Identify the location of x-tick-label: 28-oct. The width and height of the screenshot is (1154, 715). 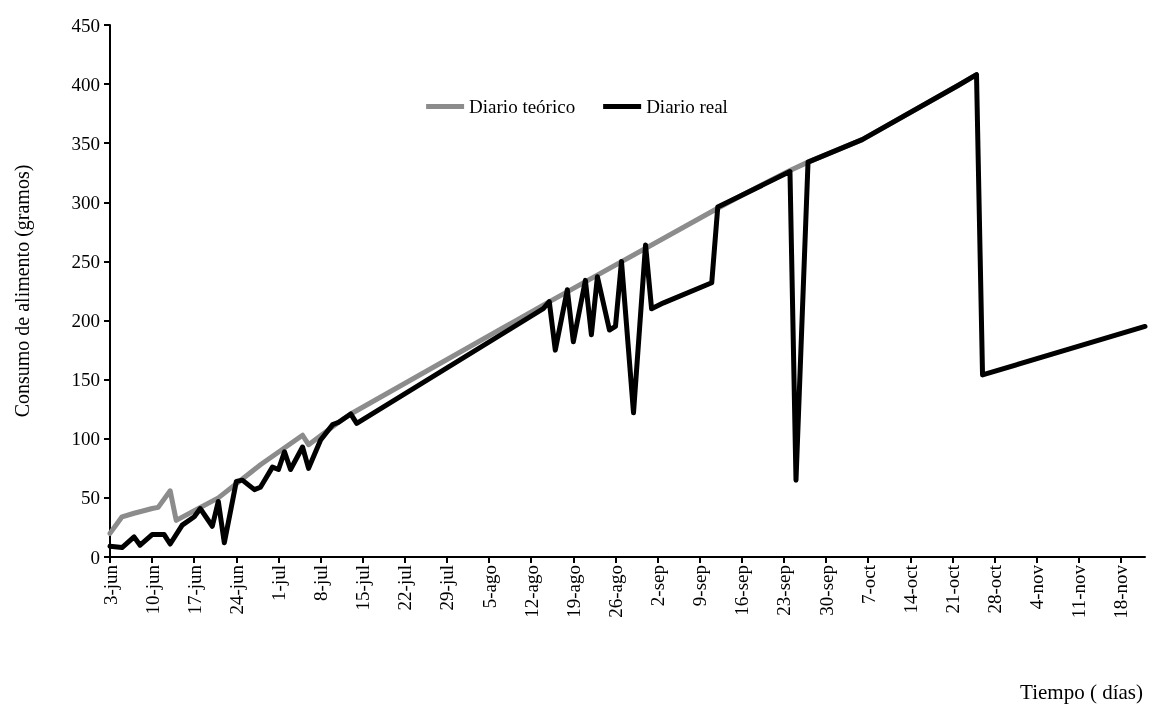
(995, 589).